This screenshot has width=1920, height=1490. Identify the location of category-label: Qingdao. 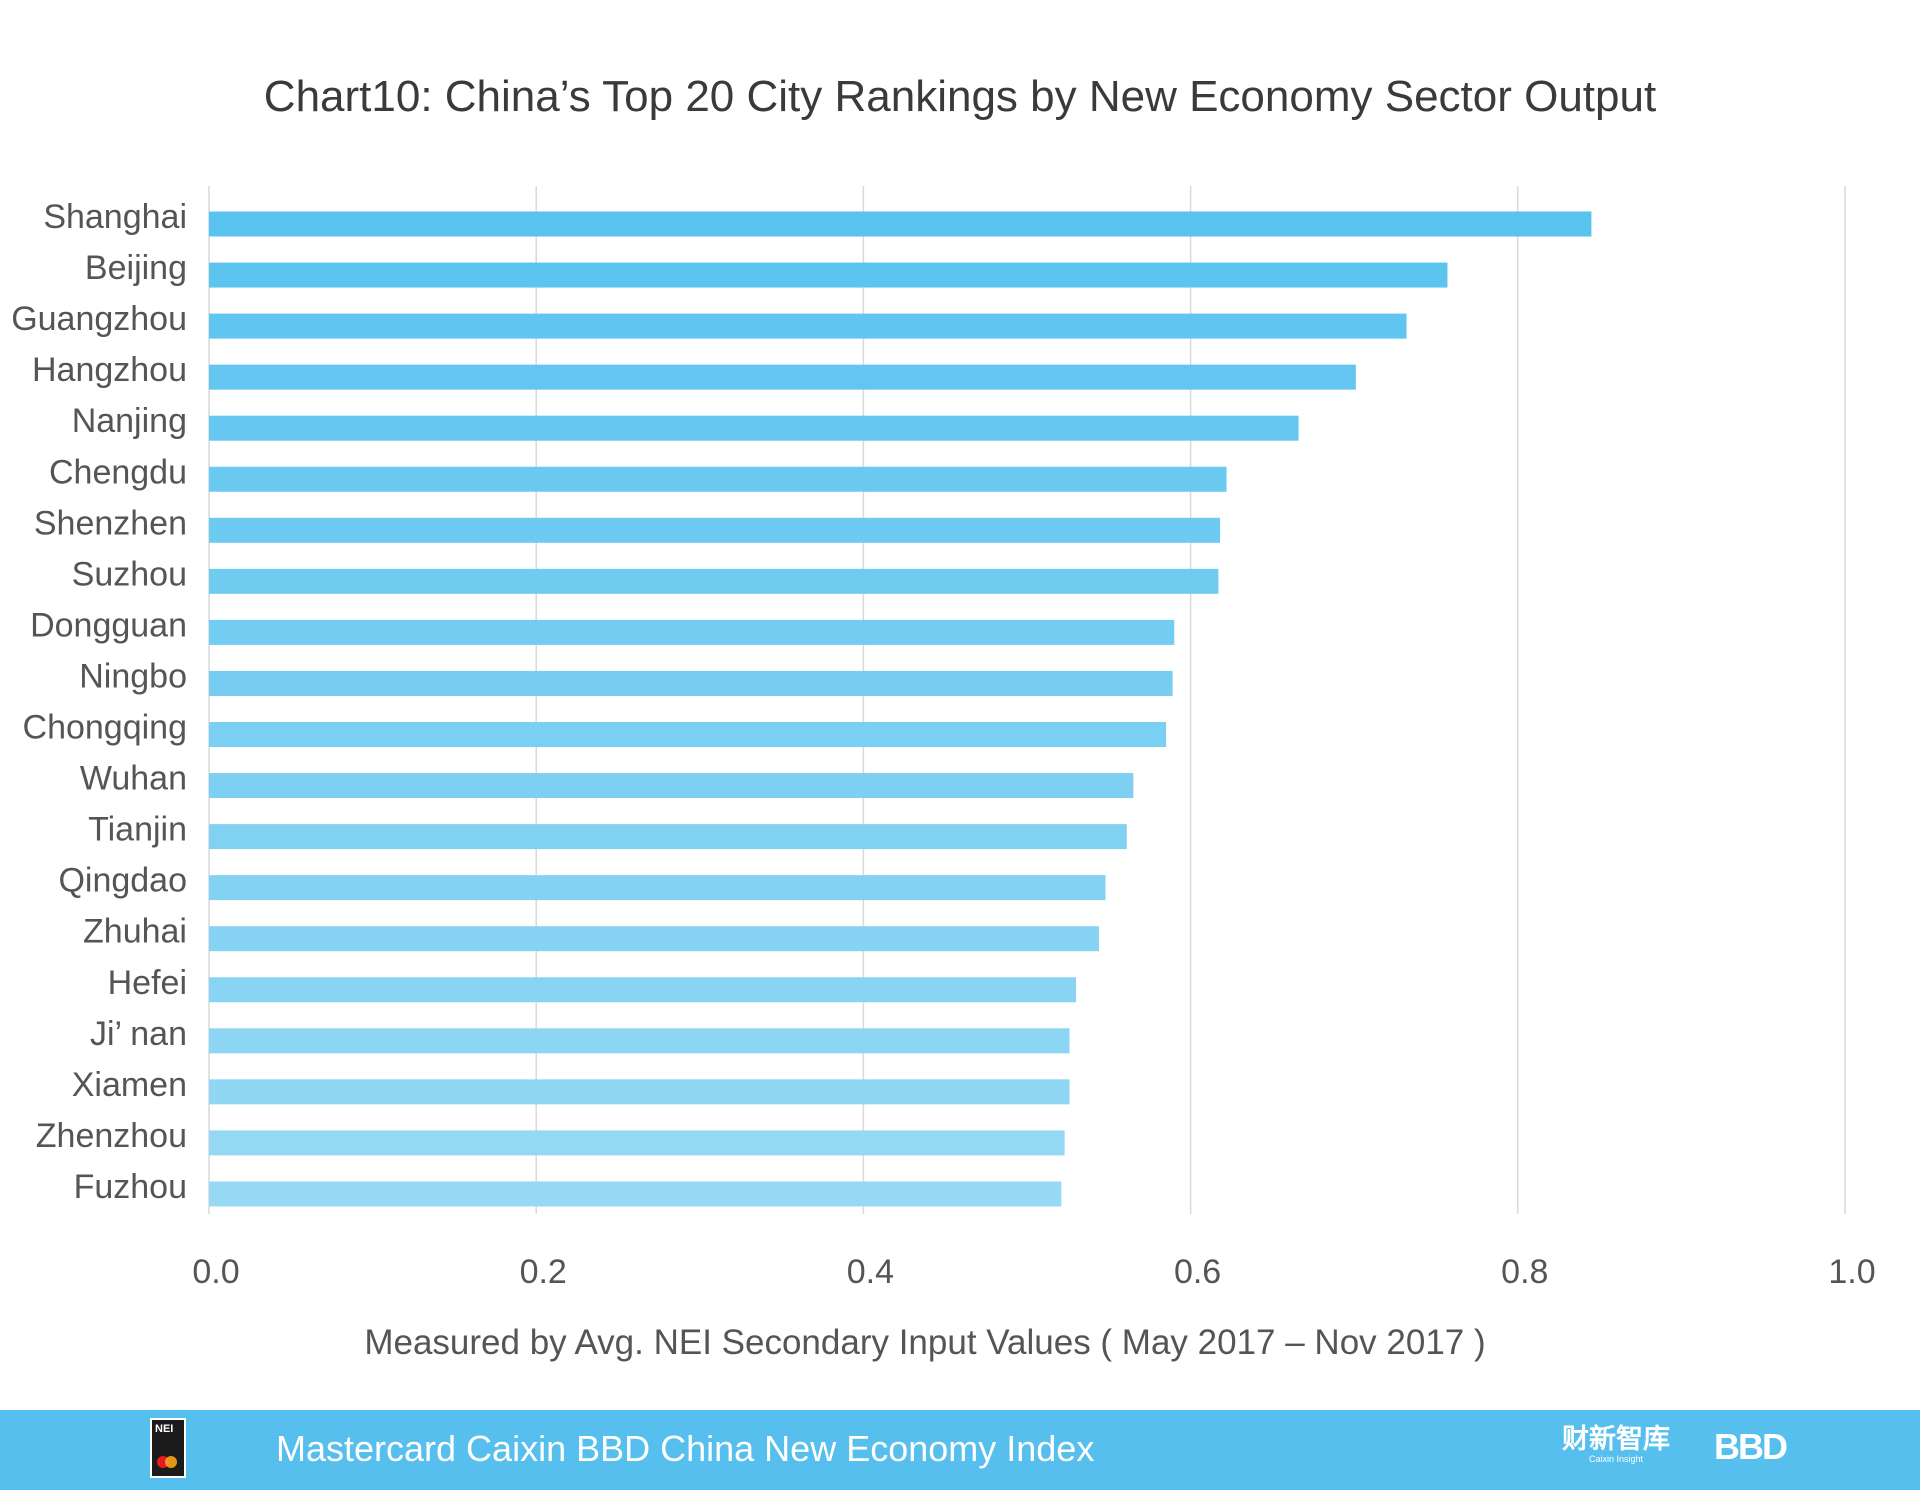
(122, 881).